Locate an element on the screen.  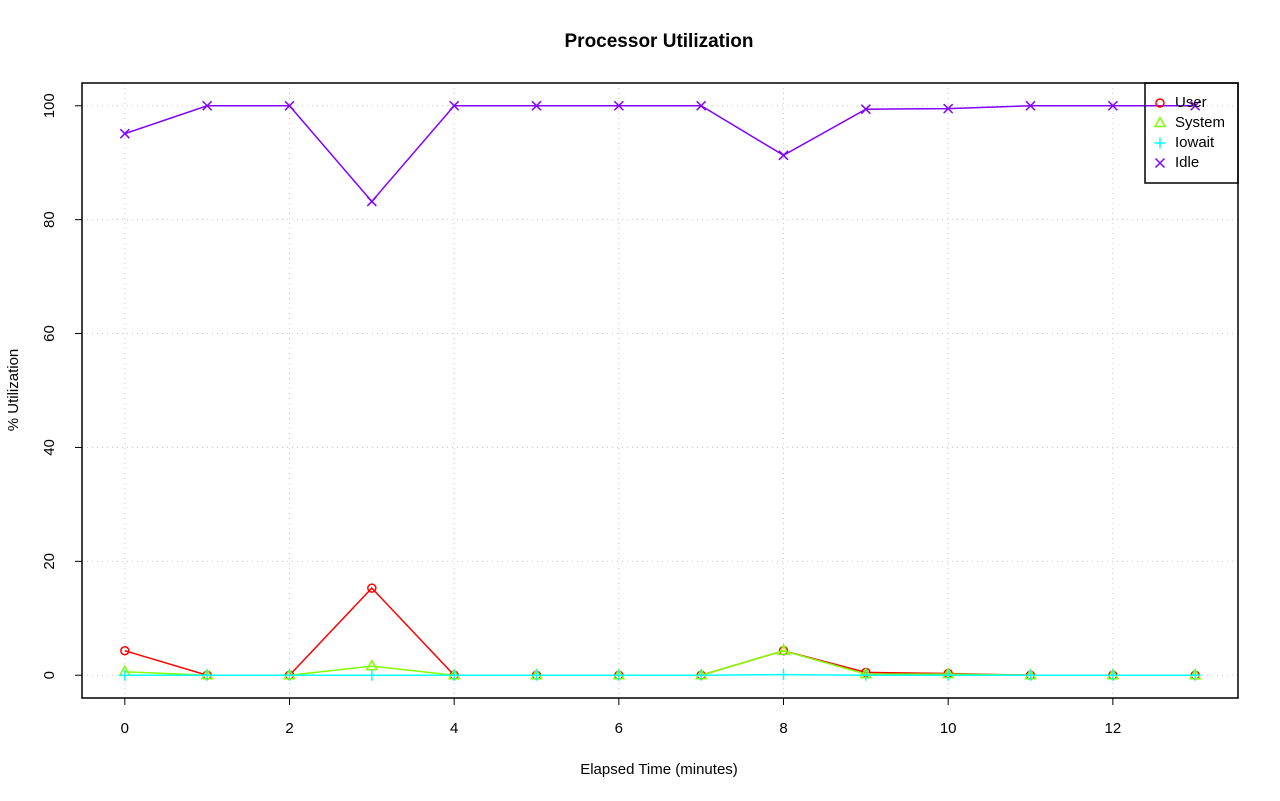
legend-label: Idle is located at coordinates (1187, 162).